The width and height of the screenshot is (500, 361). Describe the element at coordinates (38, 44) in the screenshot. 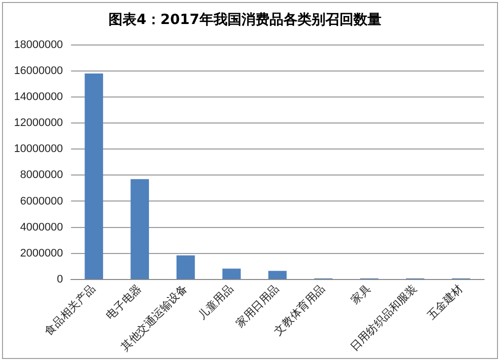

I see `y-tick-label: 18000000` at that location.